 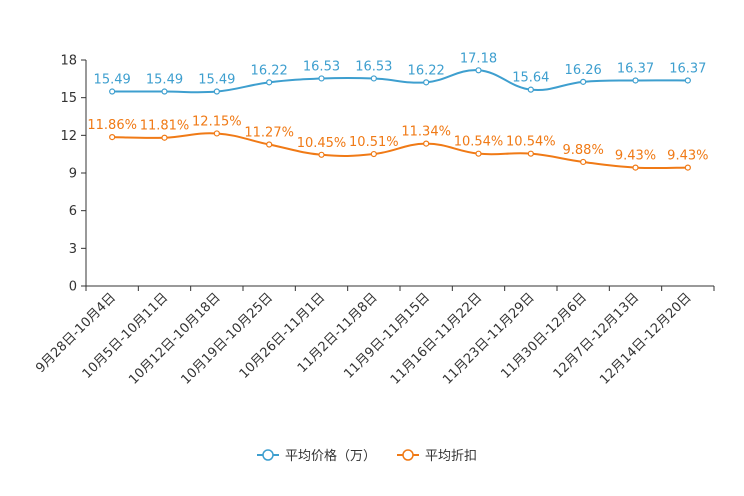 What do you see at coordinates (645, 338) in the screenshot?
I see `x-tick-label: 12月14日-12月20日` at bounding box center [645, 338].